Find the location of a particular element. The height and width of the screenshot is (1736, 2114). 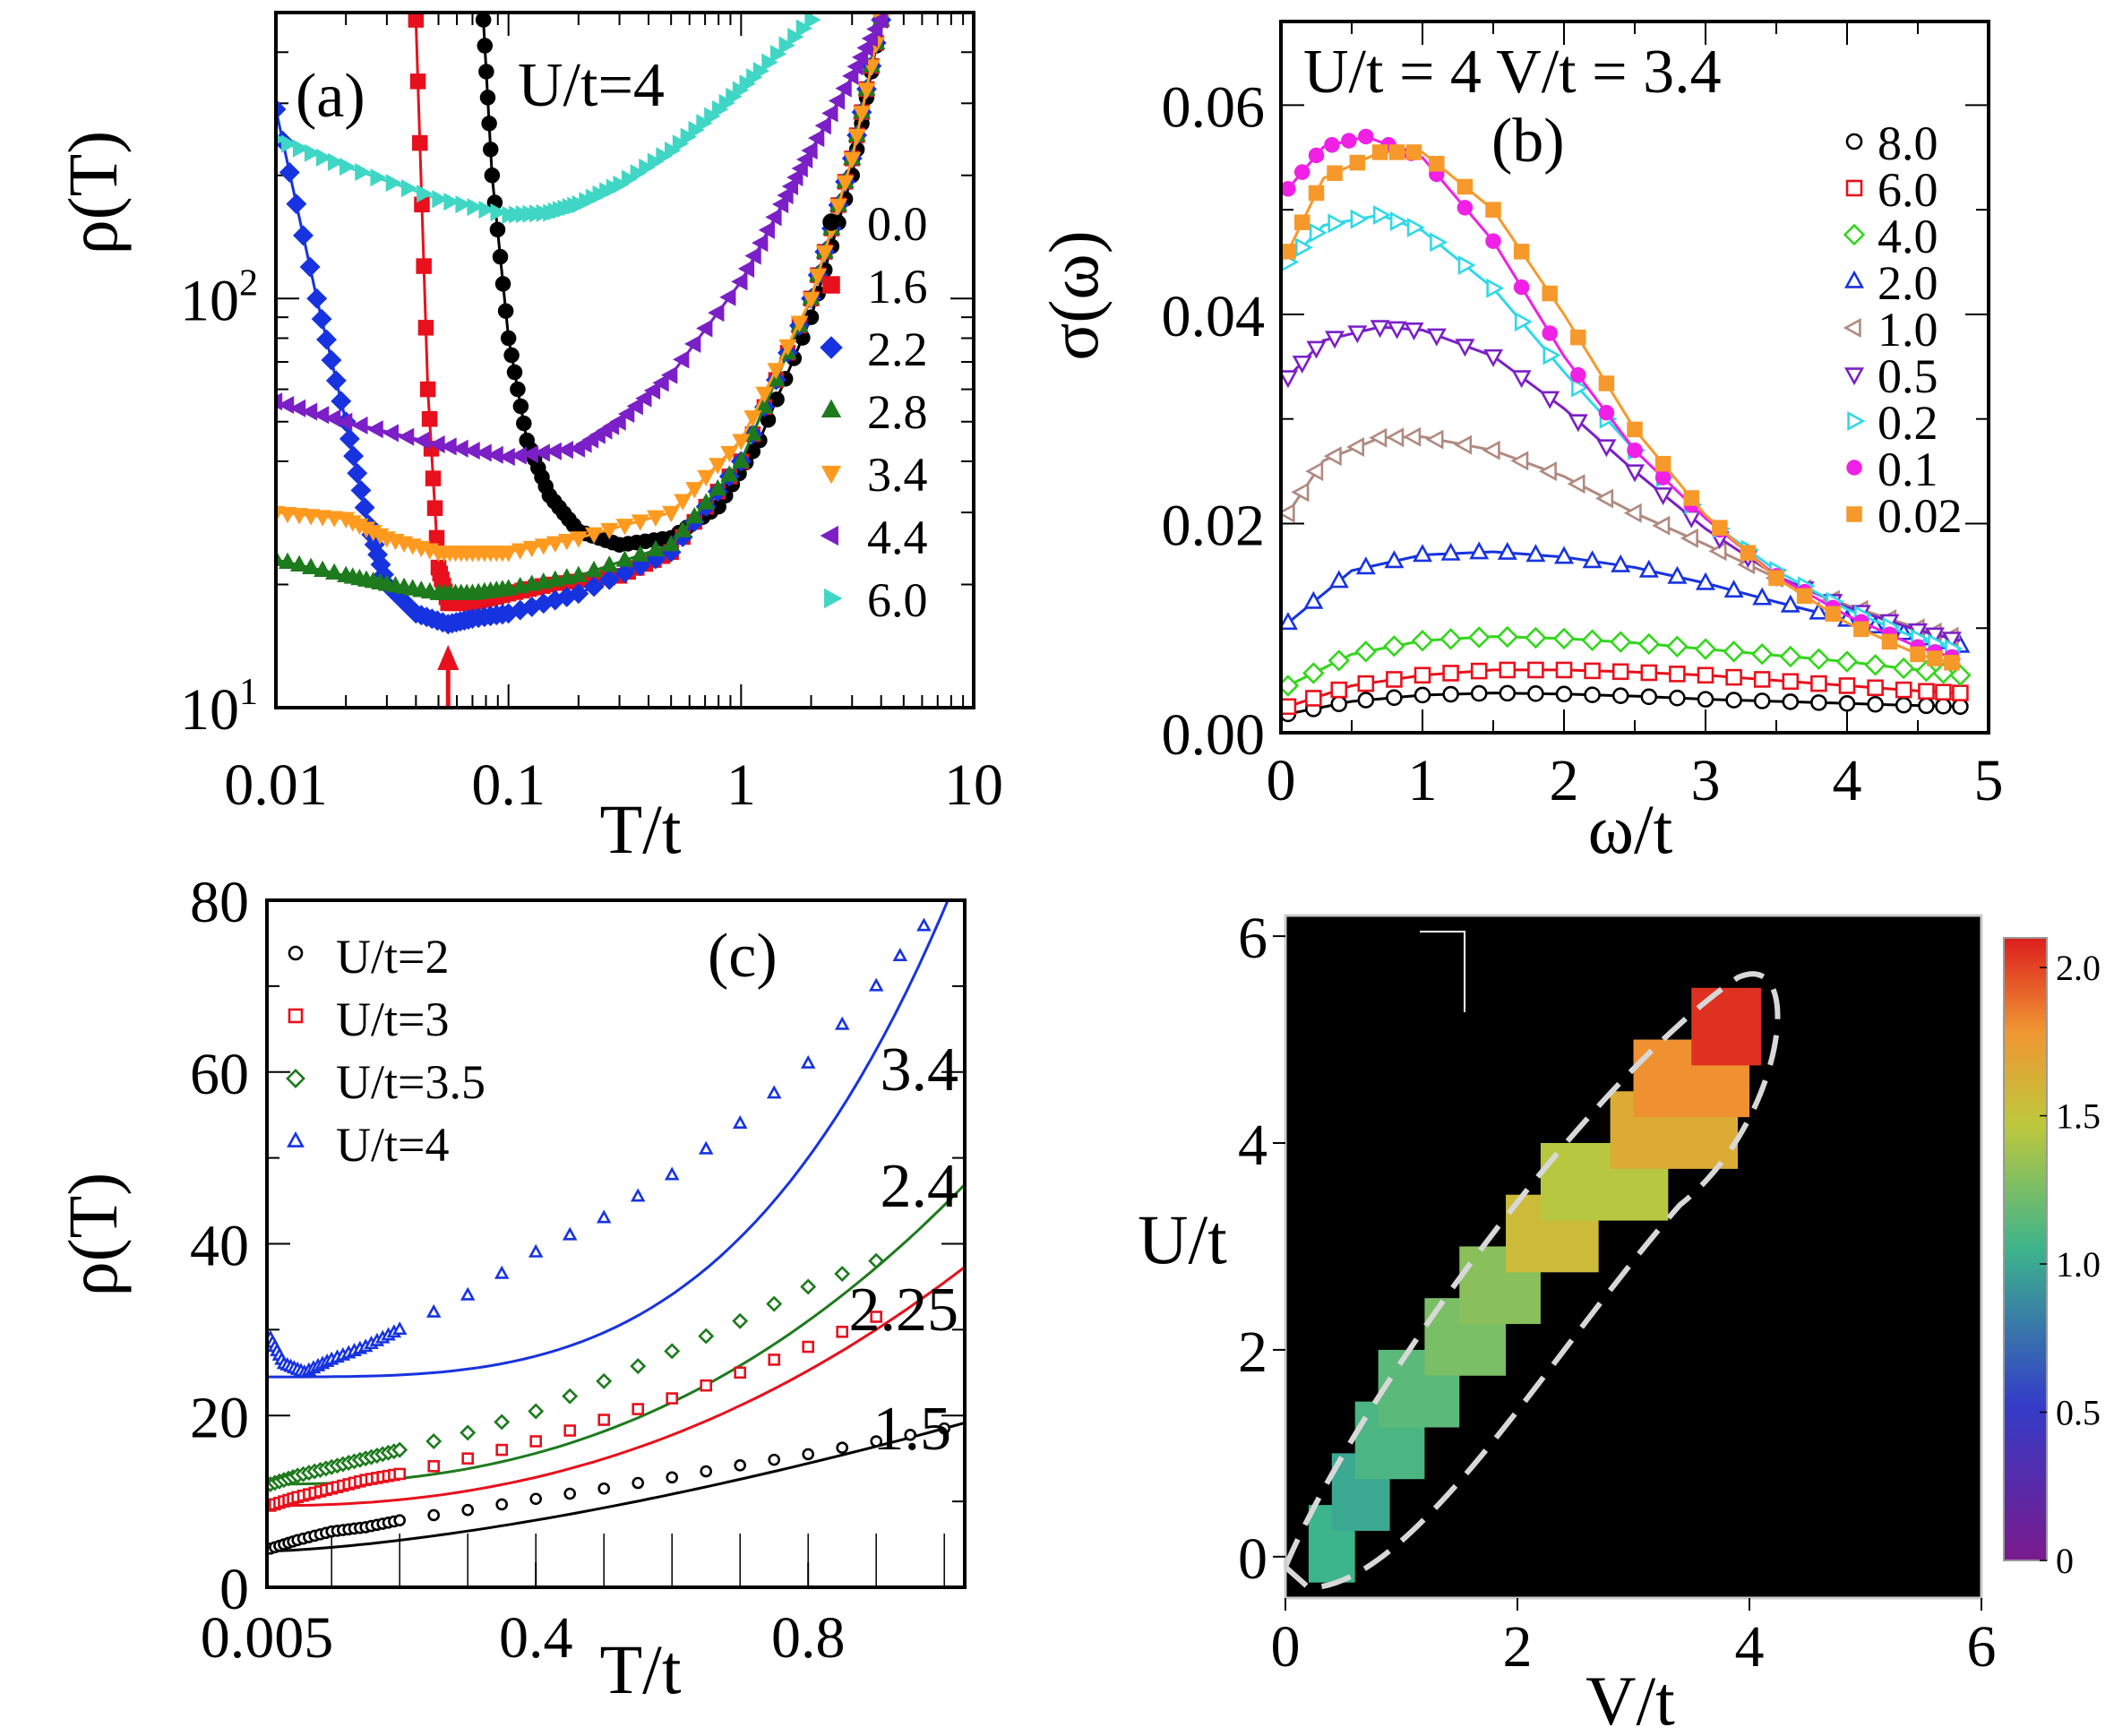

x-tick-label: 6 is located at coordinates (1982, 1647).